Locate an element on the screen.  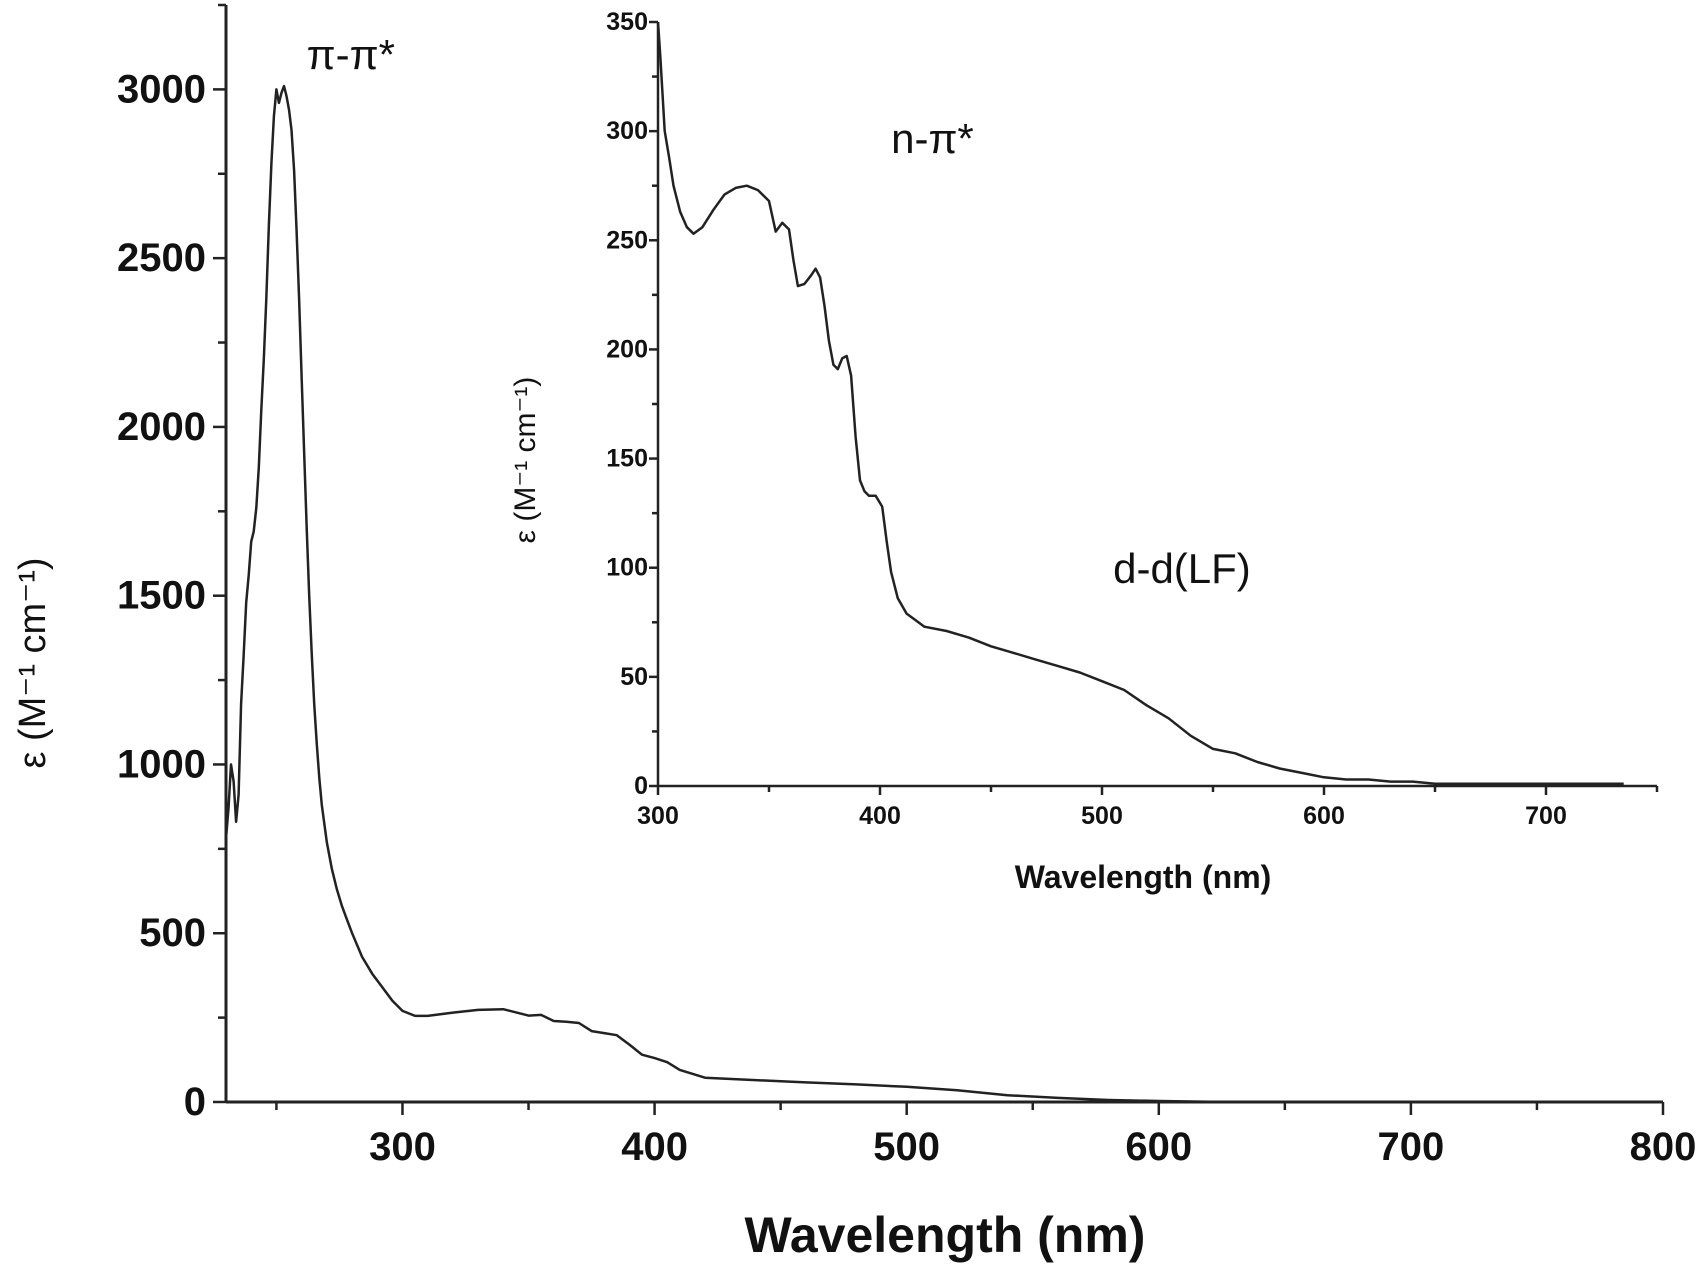
main-y-tick-label: 500 is located at coordinates (172, 933).